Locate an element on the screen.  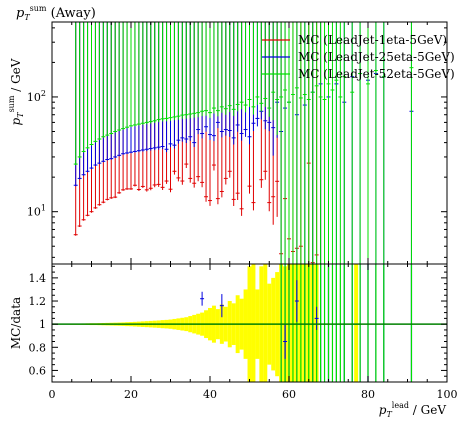
legend-label-1: MC (LeadJet-25eta-5GeV) is located at coordinates (376, 57).